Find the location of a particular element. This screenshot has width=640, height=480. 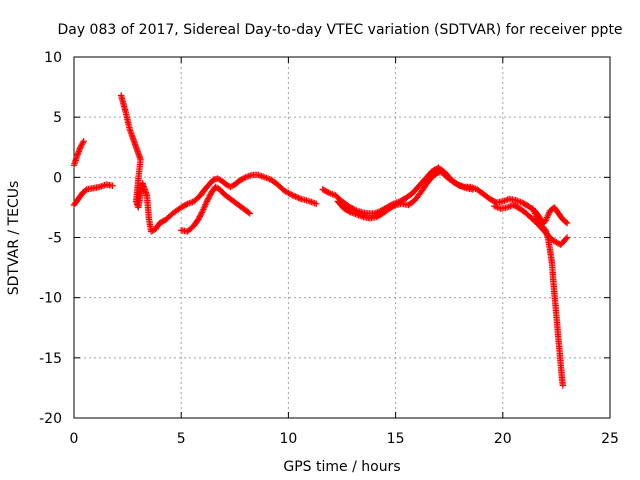

x-tick-label: 10 is located at coordinates (288, 439).